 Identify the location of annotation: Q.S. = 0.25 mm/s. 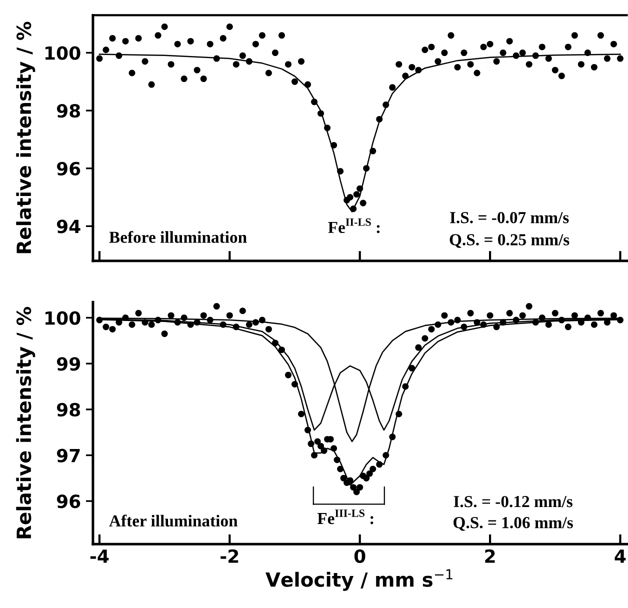
(510, 241).